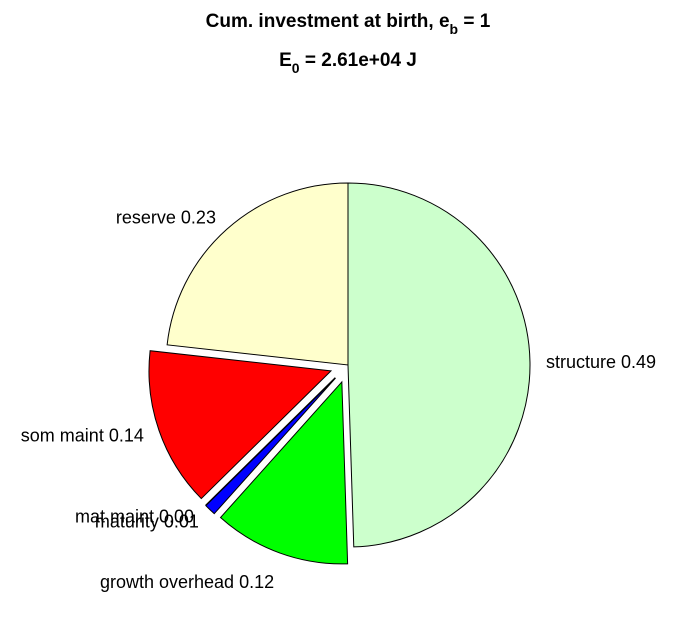  I want to click on slice-value: 0.49, so click(638, 362).